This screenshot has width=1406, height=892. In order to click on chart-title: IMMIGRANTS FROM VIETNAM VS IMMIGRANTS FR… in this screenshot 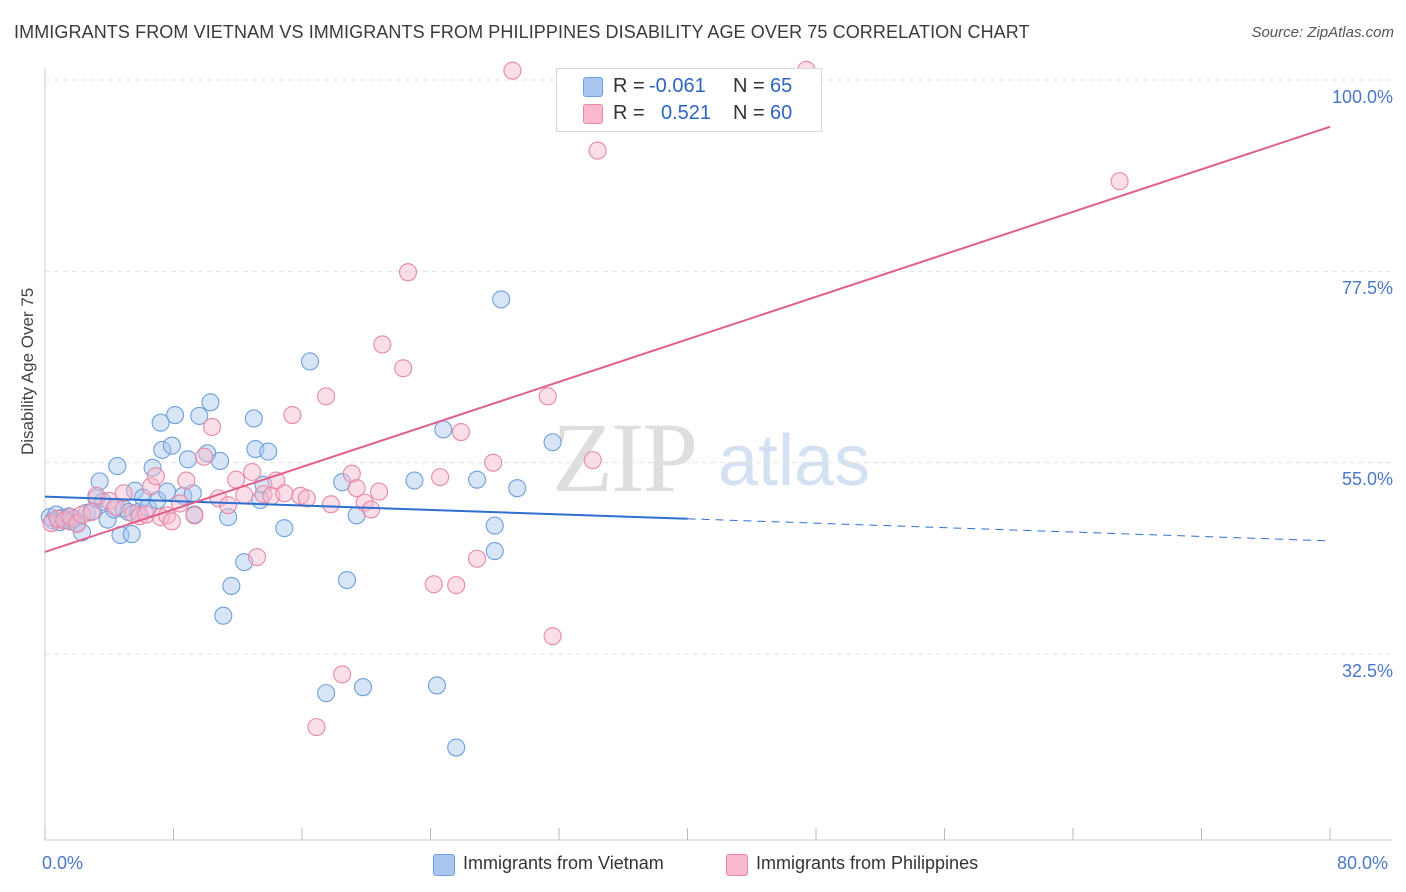, I will do `click(522, 32)`.